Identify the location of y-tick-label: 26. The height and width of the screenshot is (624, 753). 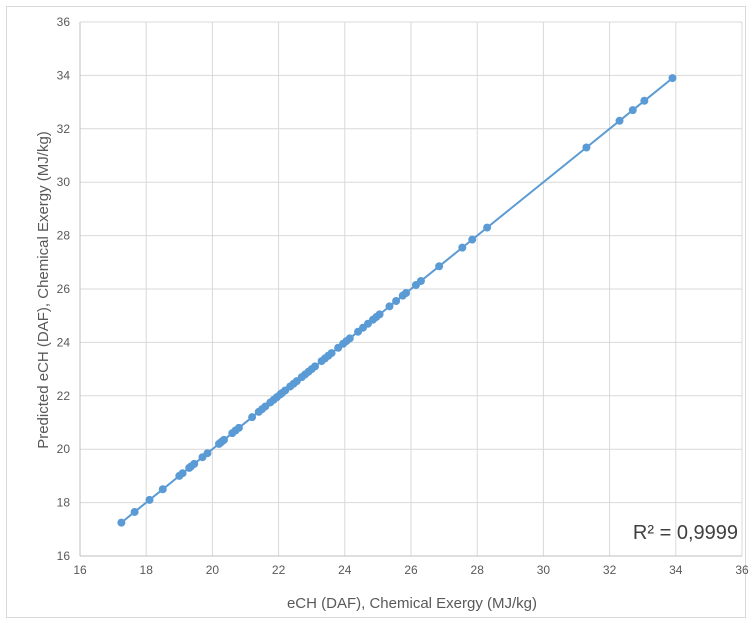
(64, 289).